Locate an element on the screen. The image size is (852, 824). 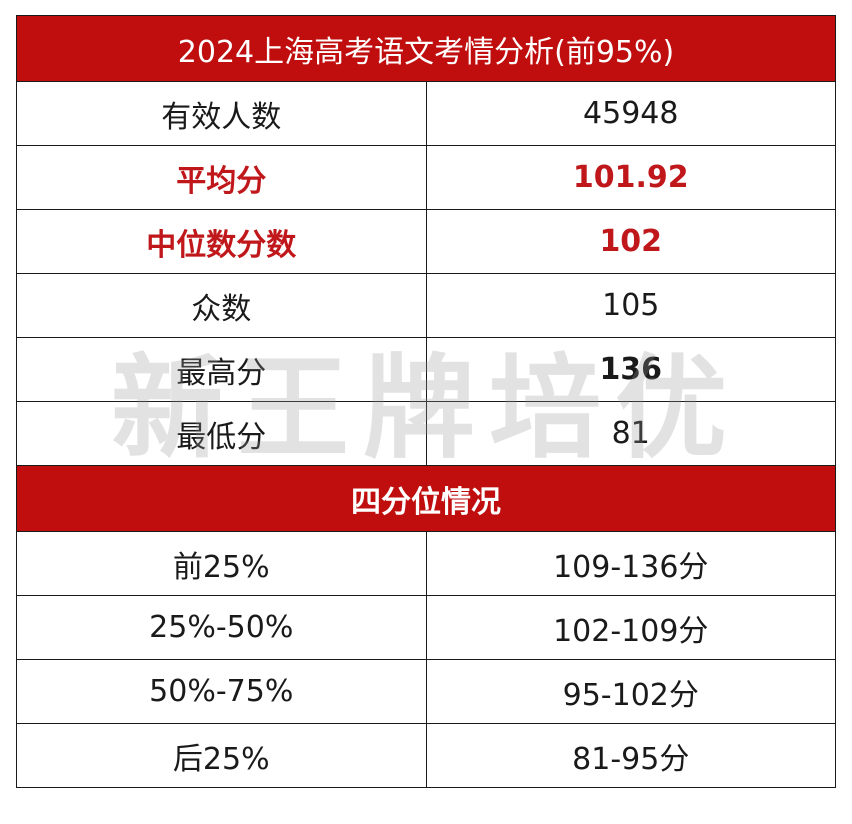
stat-label: 最低分 is located at coordinates (221, 433).